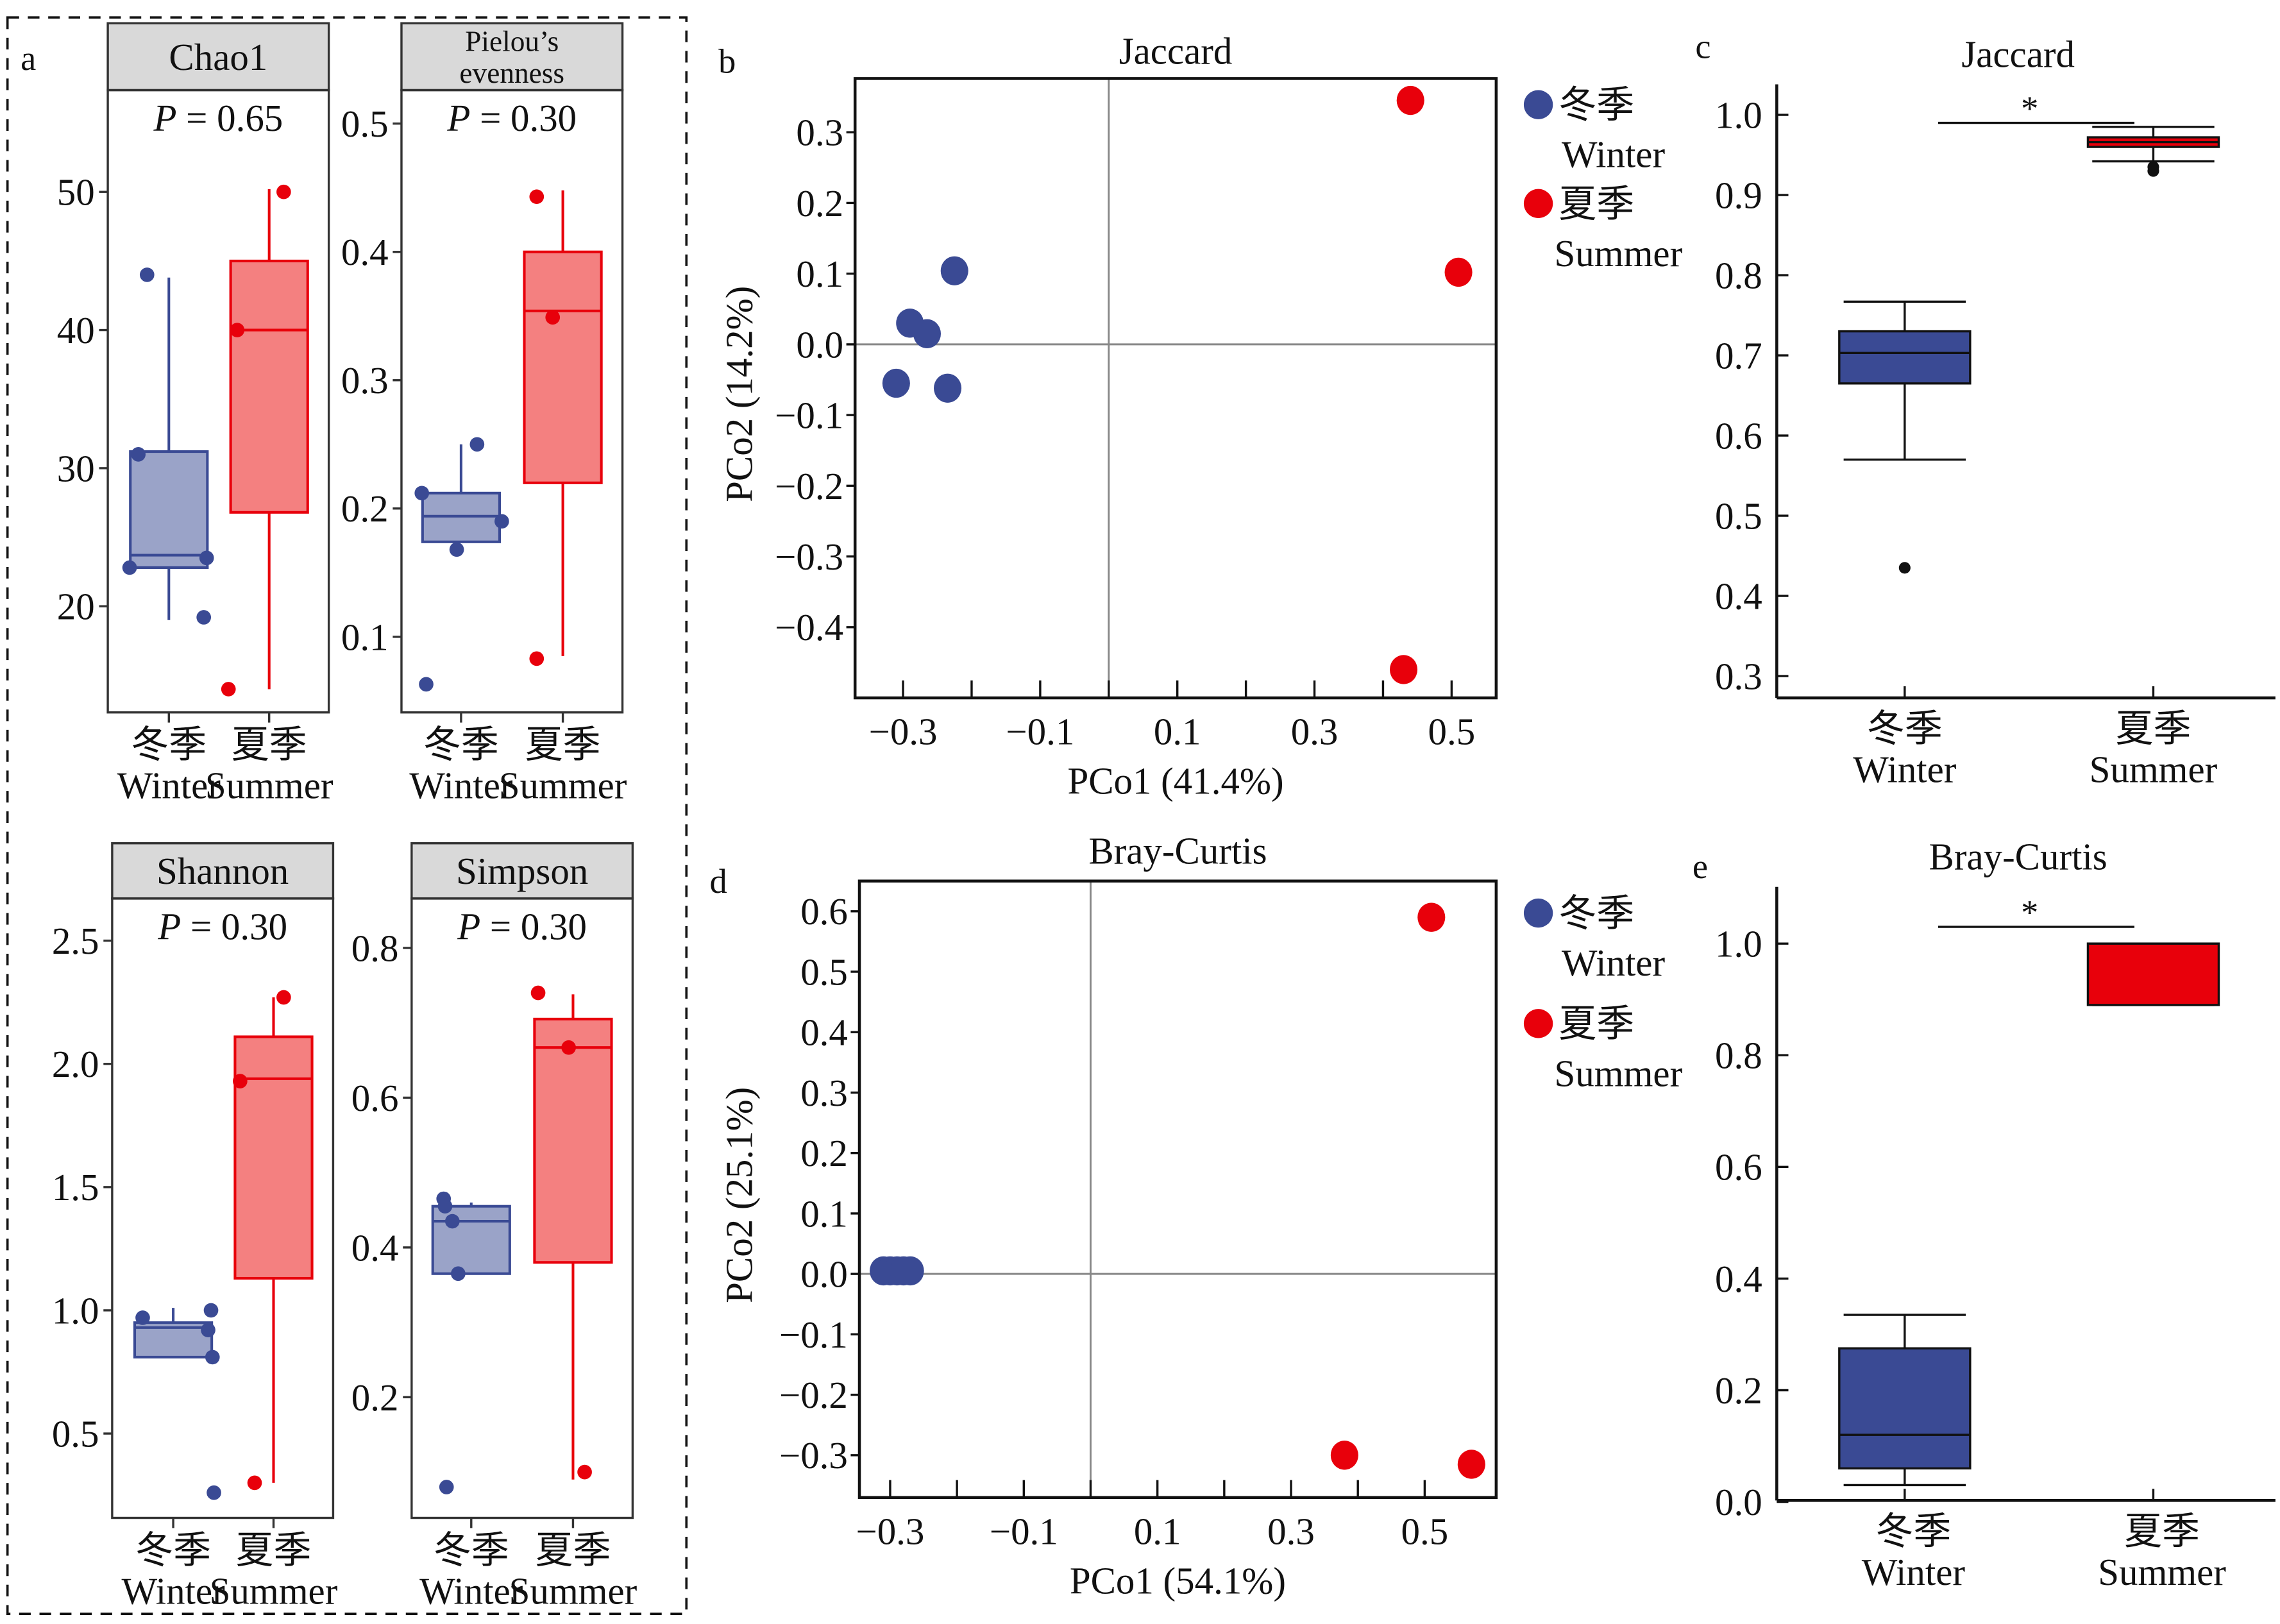 Image resolution: width=2280 pixels, height=1624 pixels. Describe the element at coordinates (76, 192) in the screenshot. I see `y-tick-label: 50` at that location.